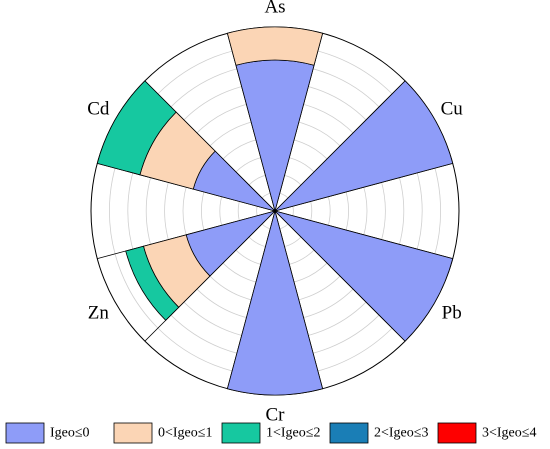 The image size is (550, 449). What do you see at coordinates (401, 433) in the screenshot?
I see `legend-label: 2<Igeo≤3` at bounding box center [401, 433].